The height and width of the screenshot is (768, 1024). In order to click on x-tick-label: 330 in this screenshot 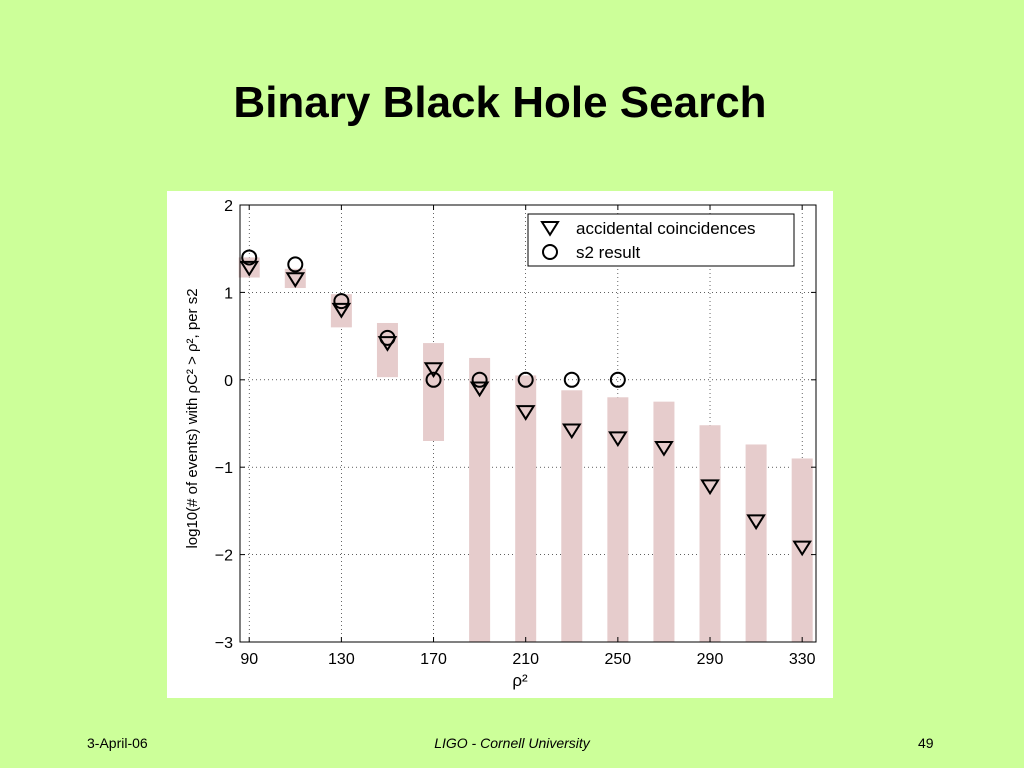, I will do `click(802, 659)`.